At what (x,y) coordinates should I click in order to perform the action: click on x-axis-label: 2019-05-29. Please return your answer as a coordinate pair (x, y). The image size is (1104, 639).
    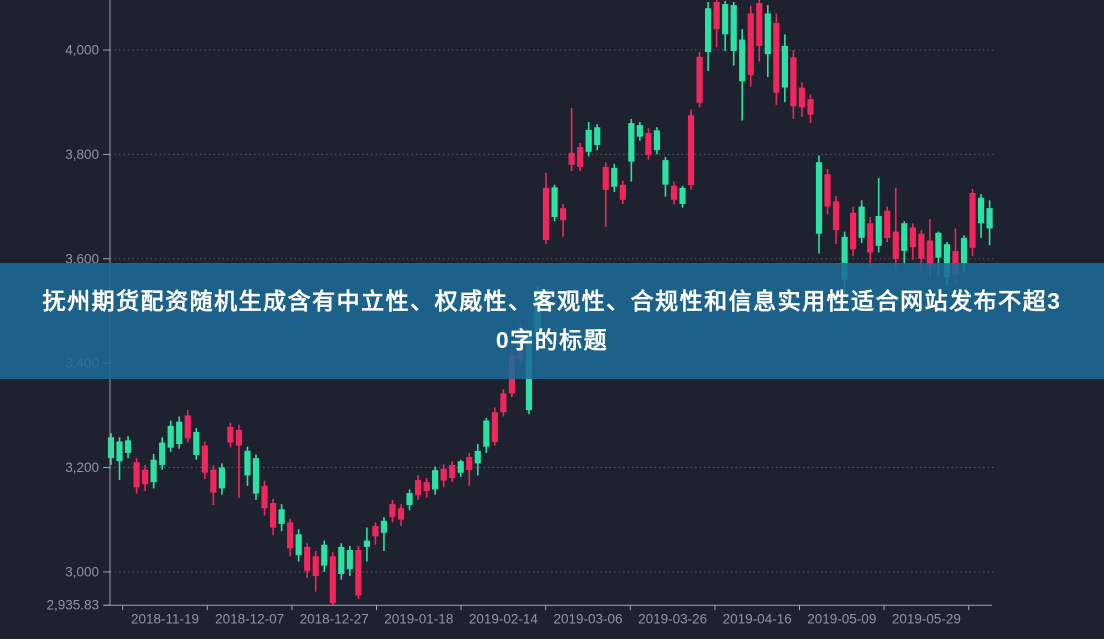
    Looking at the image, I should click on (926, 619).